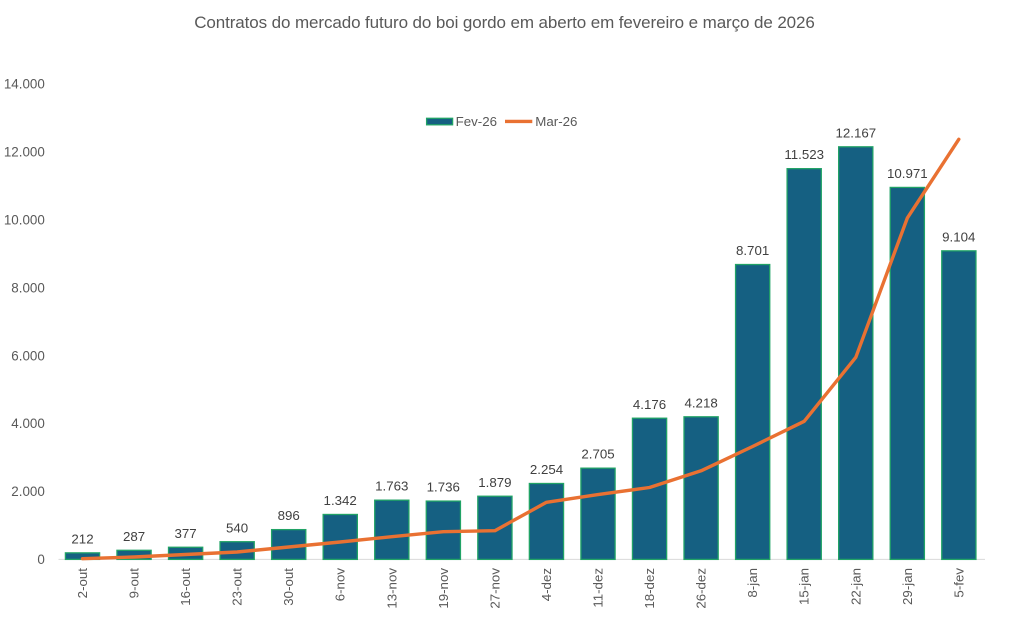 The height and width of the screenshot is (634, 1011). What do you see at coordinates (391, 486) in the screenshot?
I see `svg-text: 1.763` at bounding box center [391, 486].